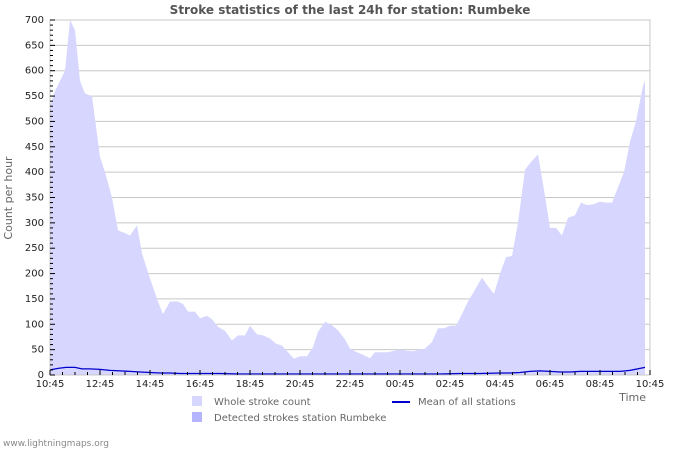 This screenshot has width=700, height=450. I want to click on x-axis-title: Time, so click(632, 397).